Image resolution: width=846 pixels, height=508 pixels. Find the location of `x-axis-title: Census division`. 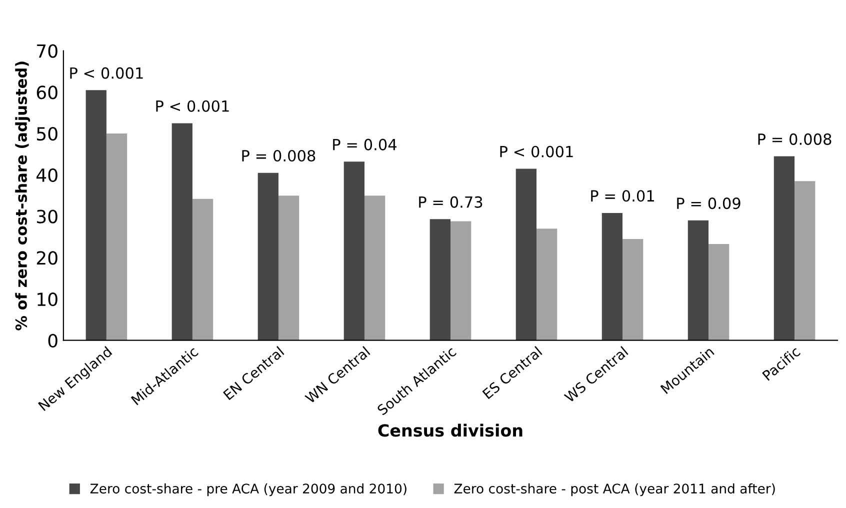

x-axis-title: Census division is located at coordinates (450, 430).